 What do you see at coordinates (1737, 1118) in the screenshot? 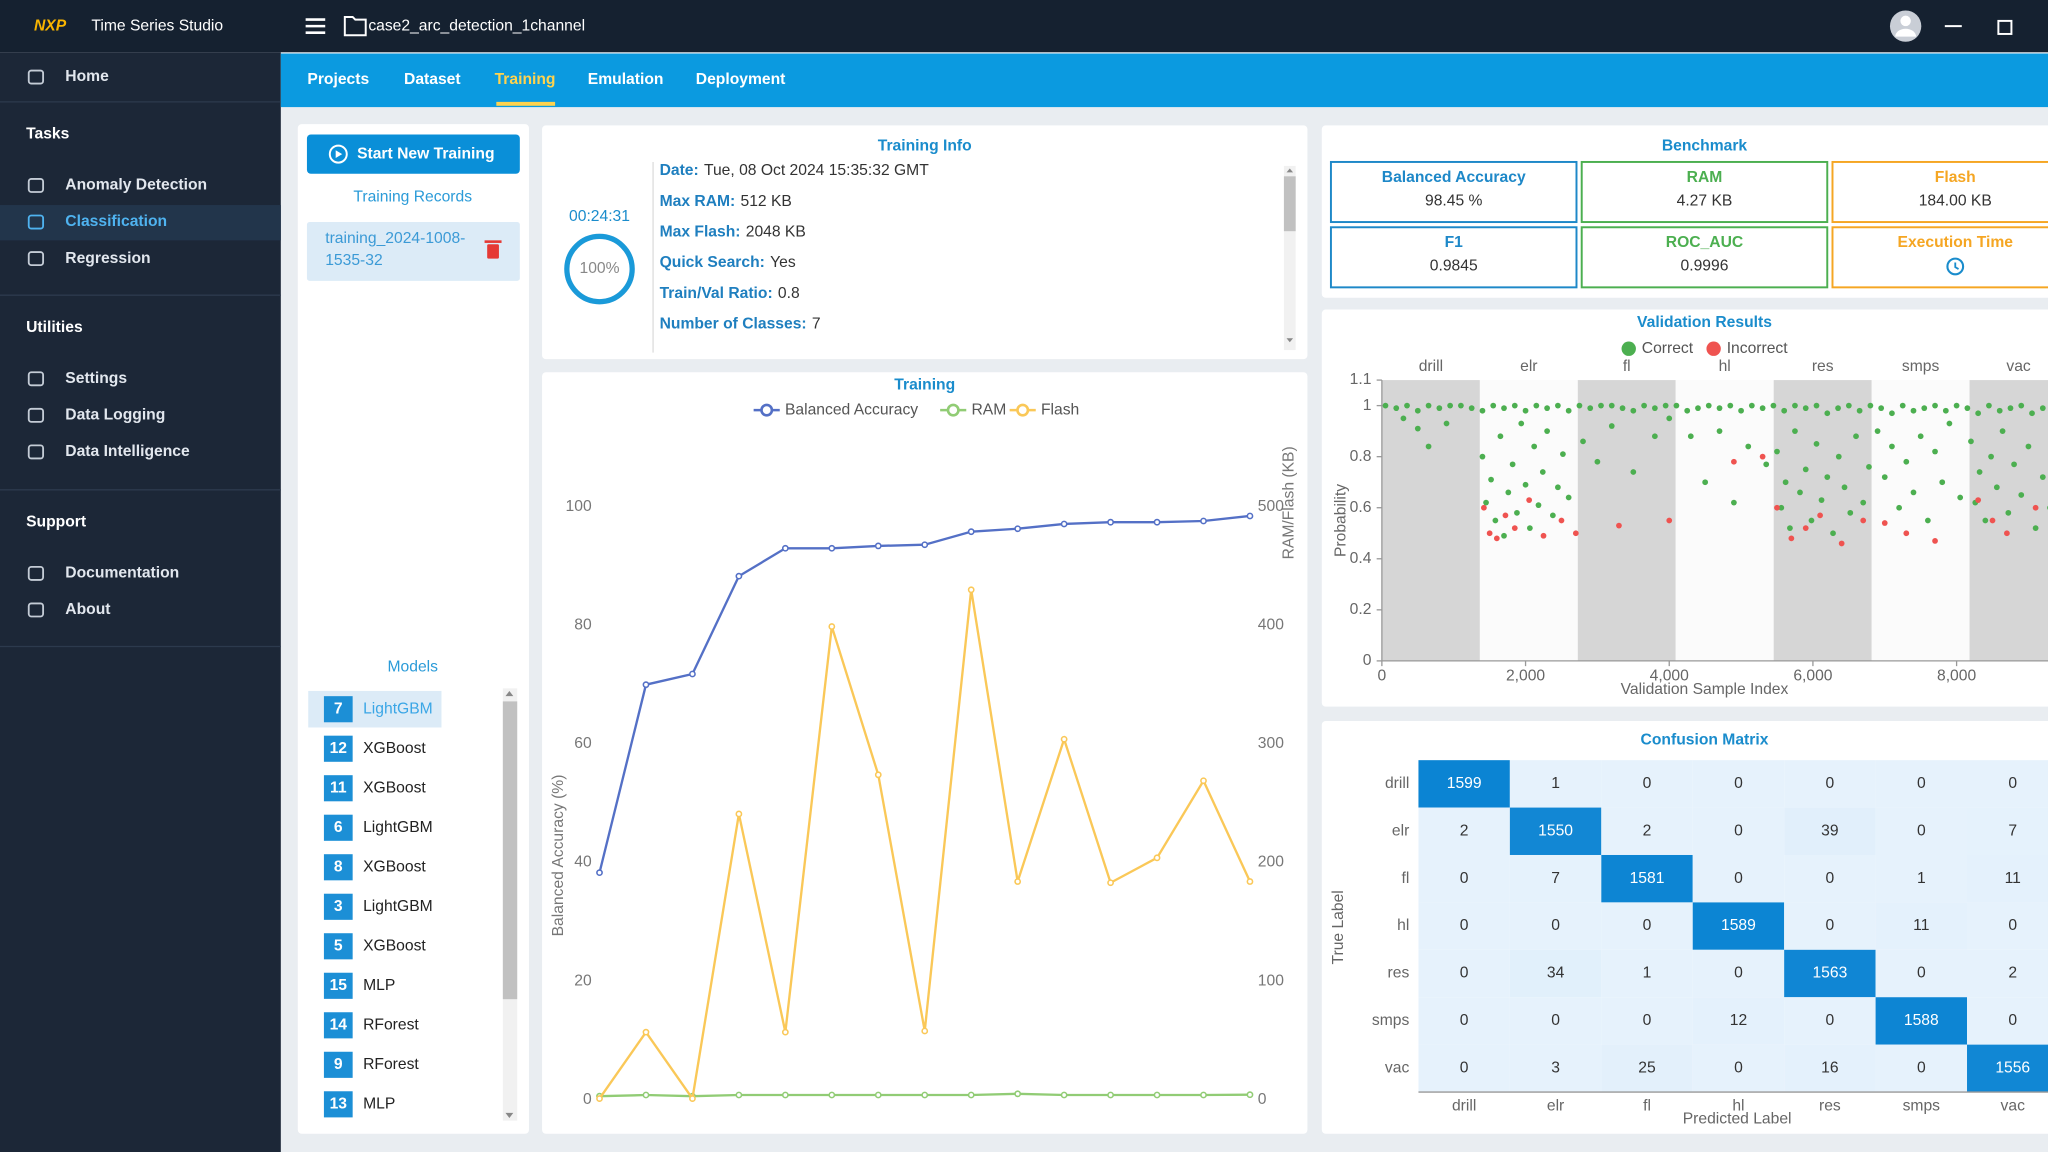
I see `x-axis-label: Predicted Label` at bounding box center [1737, 1118].